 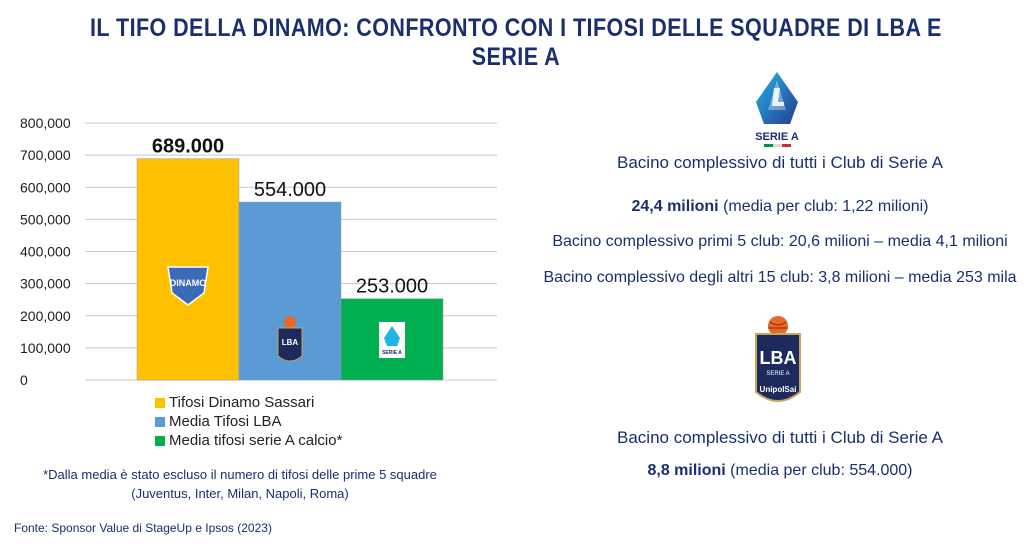 I want to click on lba-mini-logo-text: LBA, so click(x=290, y=342).